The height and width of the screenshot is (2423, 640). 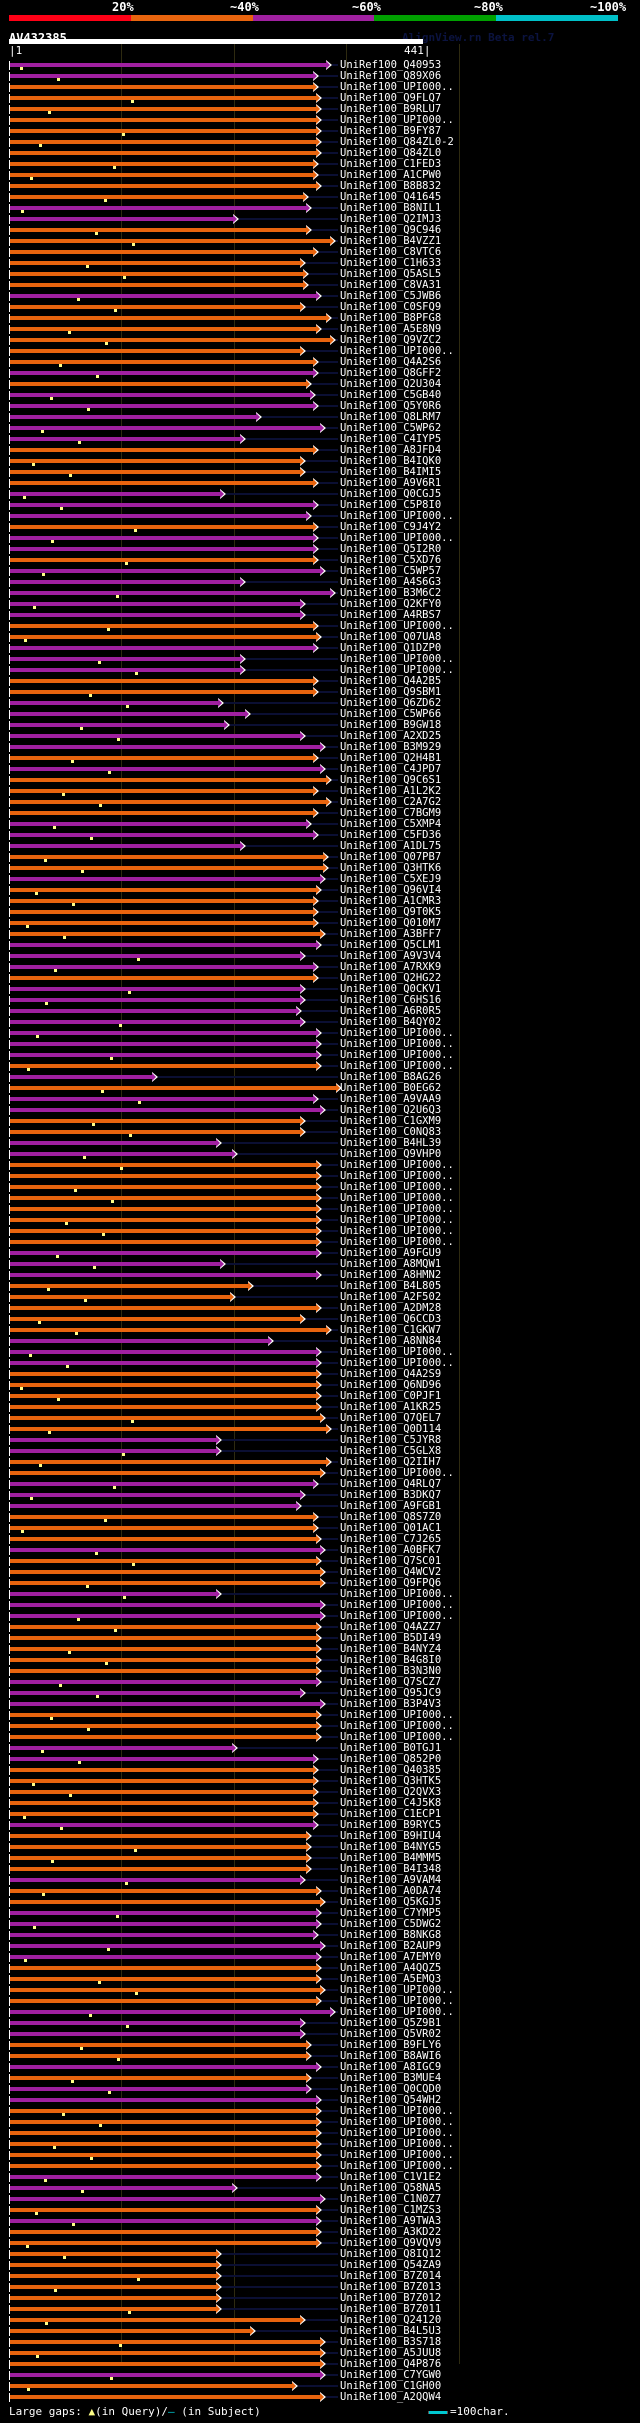 What do you see at coordinates (320, 978) in the screenshot?
I see `hit-row: UniRef100_Q2HG22` at bounding box center [320, 978].